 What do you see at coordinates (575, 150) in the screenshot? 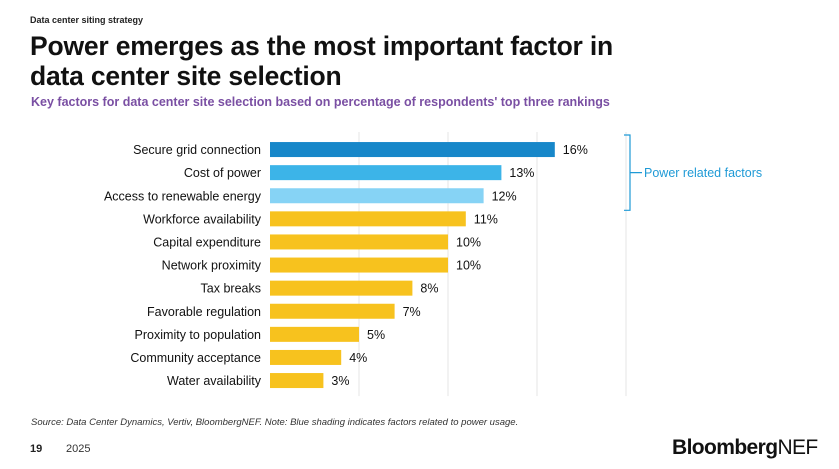
I see `value-label: 16%` at bounding box center [575, 150].